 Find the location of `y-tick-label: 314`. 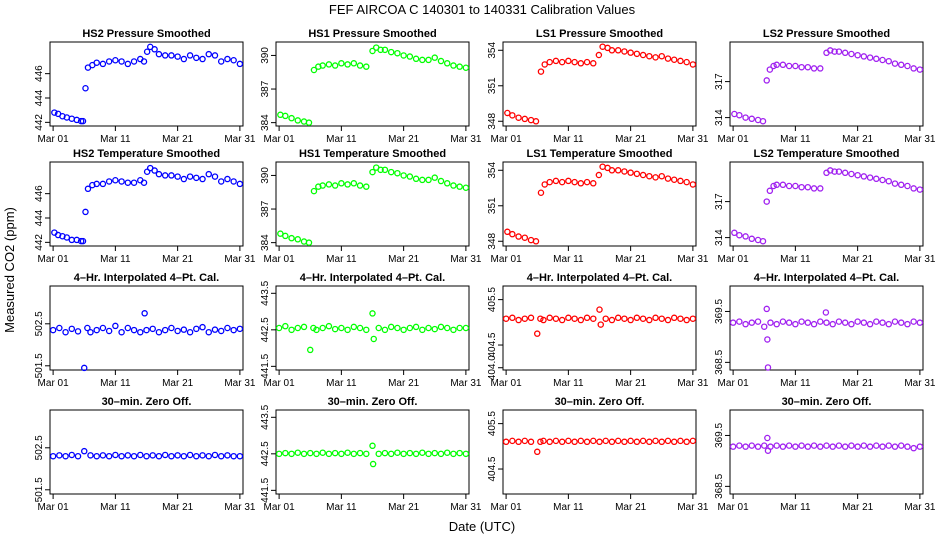

y-tick-label: 314 is located at coordinates (719, 237).